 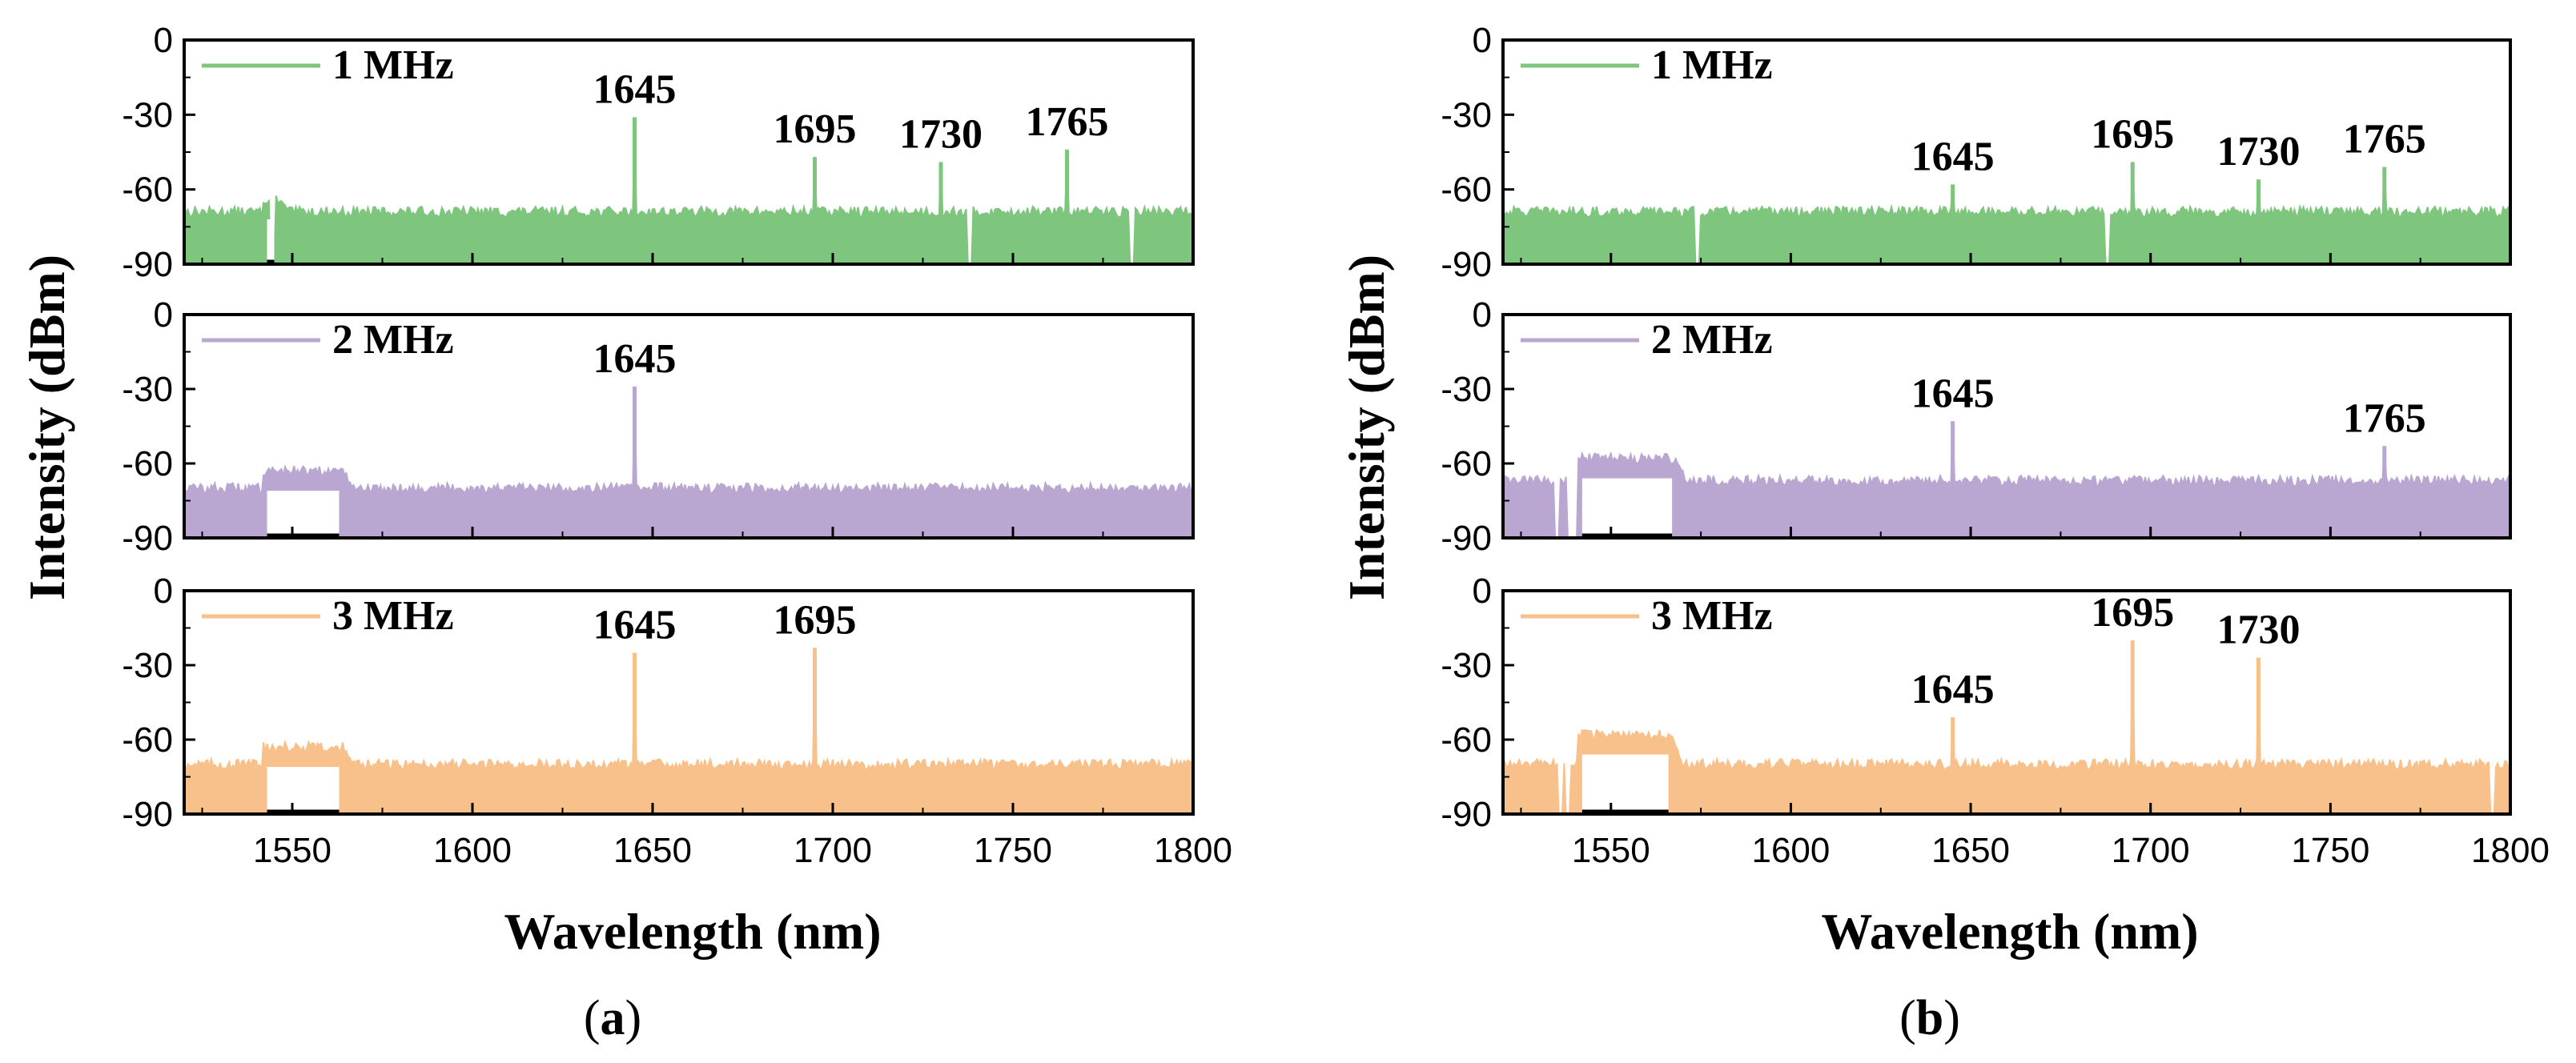 What do you see at coordinates (692, 931) in the screenshot?
I see `x-axis-title-a: Wavelength (nm)` at bounding box center [692, 931].